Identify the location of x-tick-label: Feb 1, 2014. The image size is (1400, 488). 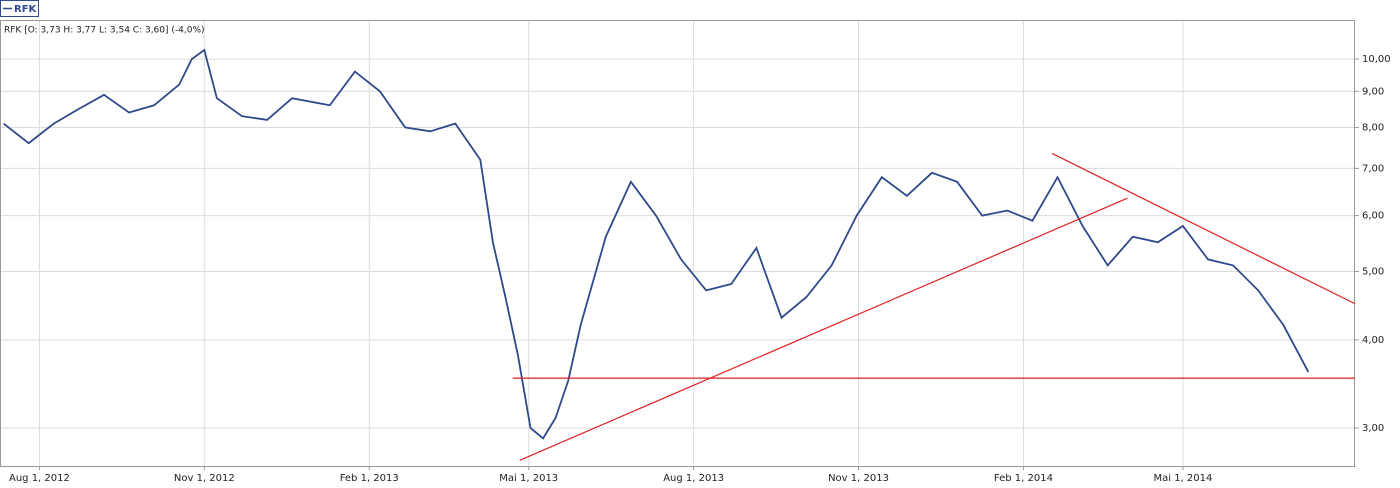
(1023, 478).